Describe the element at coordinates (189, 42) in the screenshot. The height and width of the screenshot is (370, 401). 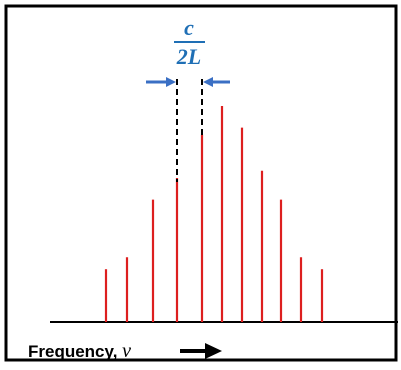
I see `spacing-label: c 2L` at that location.